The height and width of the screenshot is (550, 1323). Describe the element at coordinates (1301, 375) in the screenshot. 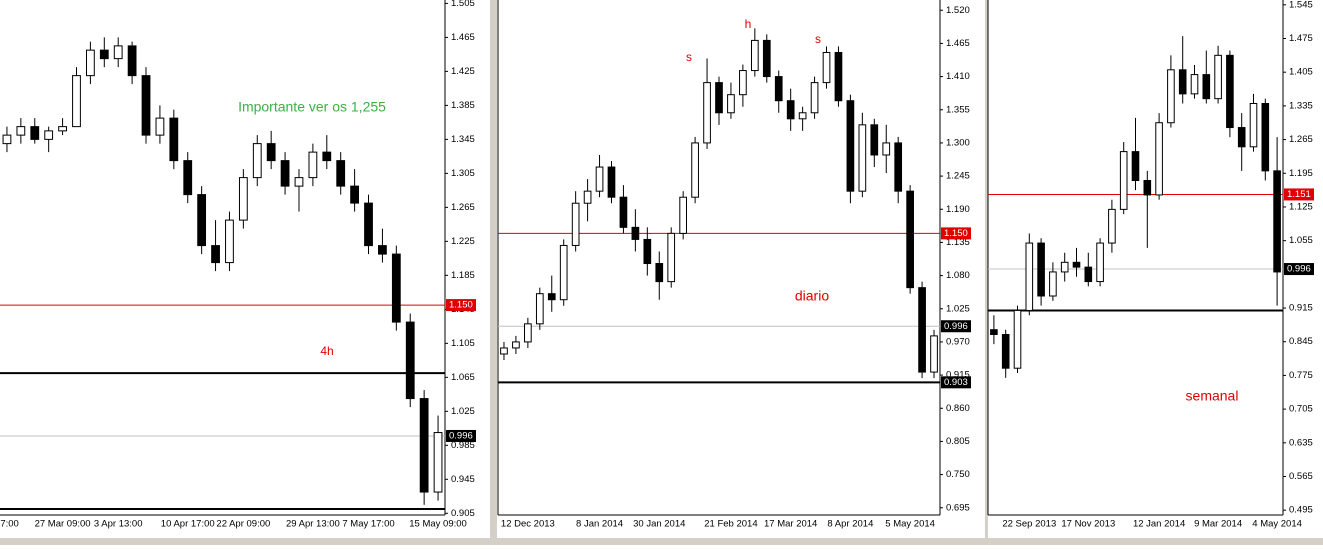

I see `y-tick-label: 0.775` at that location.